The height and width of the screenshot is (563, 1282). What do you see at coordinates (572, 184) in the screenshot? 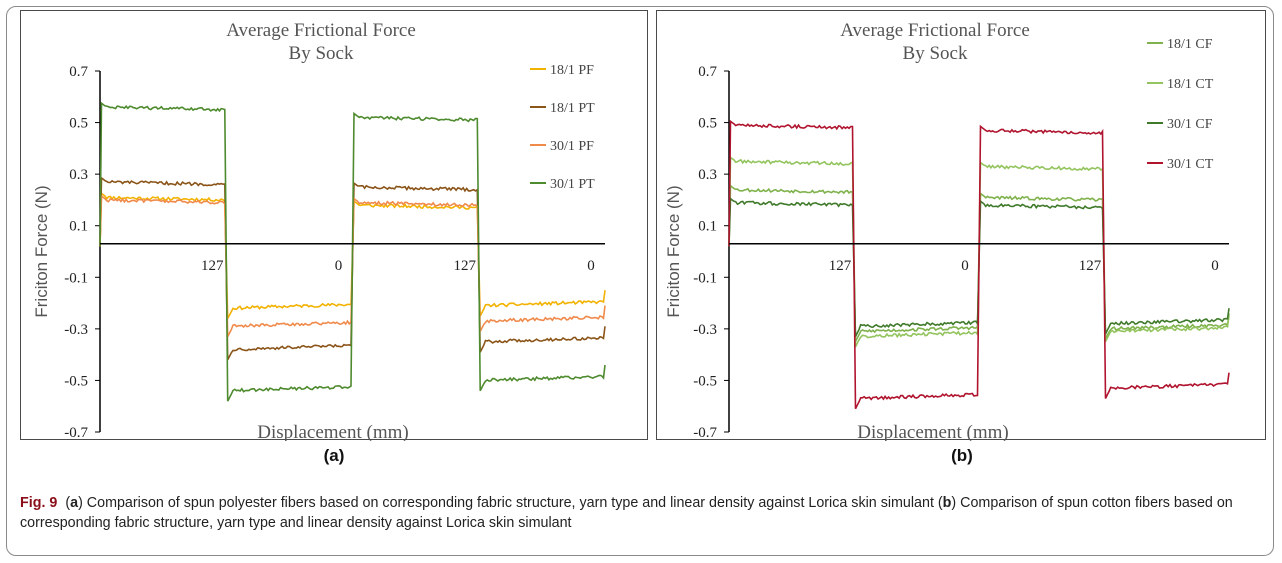
I see `legend-label: 30/1 PT` at bounding box center [572, 184].